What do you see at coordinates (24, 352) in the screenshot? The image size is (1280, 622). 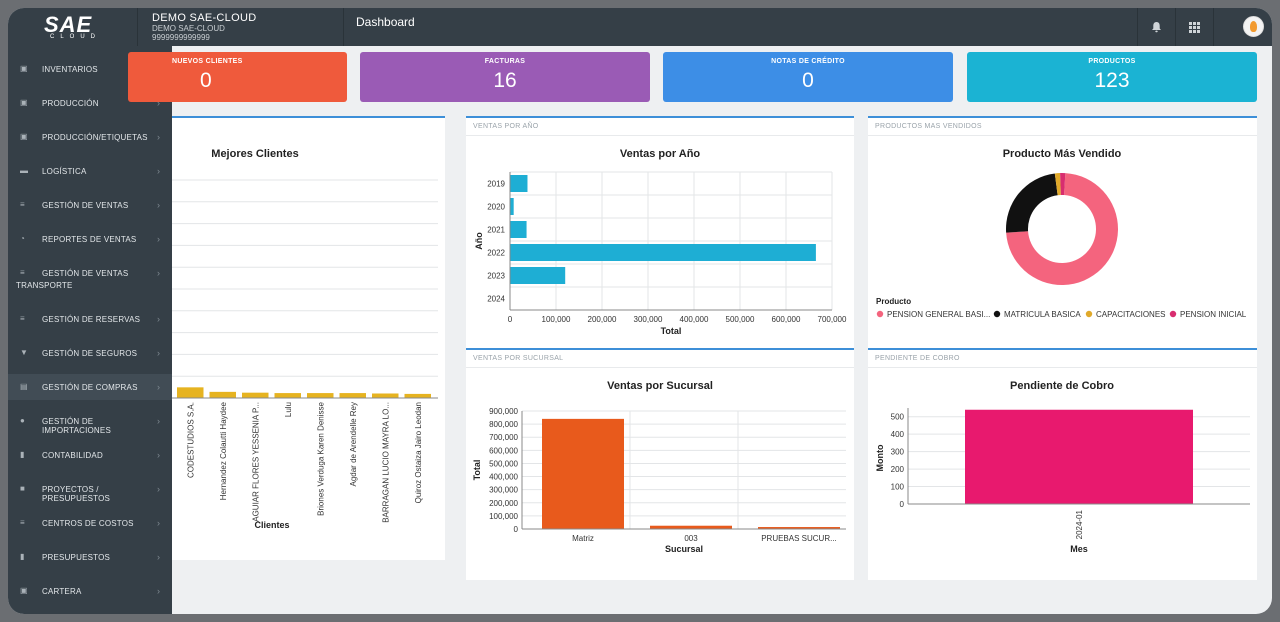 I see `shield-icon: ▼` at bounding box center [24, 352].